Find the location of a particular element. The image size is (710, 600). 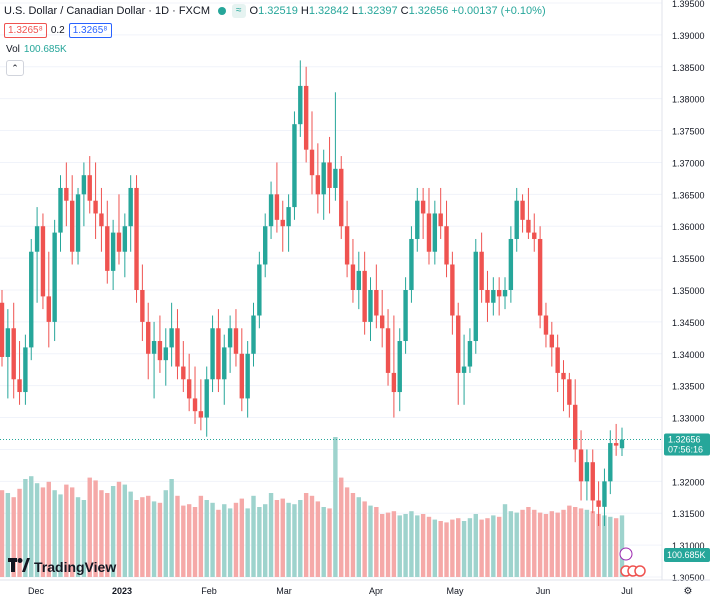

price-tick-label: 1.34500 is located at coordinates (688, 323).